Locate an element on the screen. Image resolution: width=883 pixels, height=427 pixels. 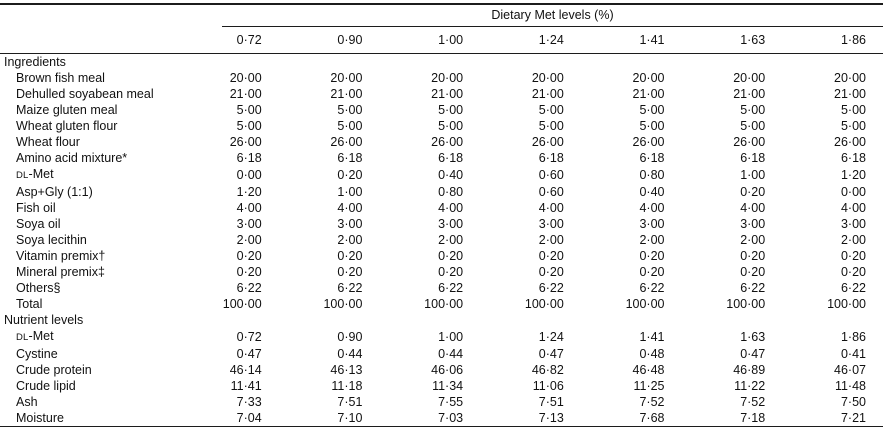
value-cell: 7·55 is located at coordinates (451, 401).